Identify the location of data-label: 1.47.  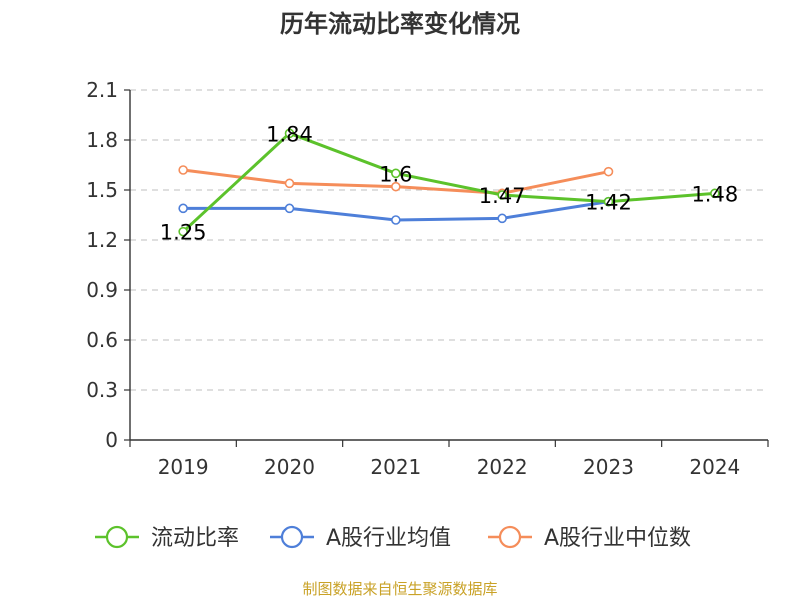
(502, 196).